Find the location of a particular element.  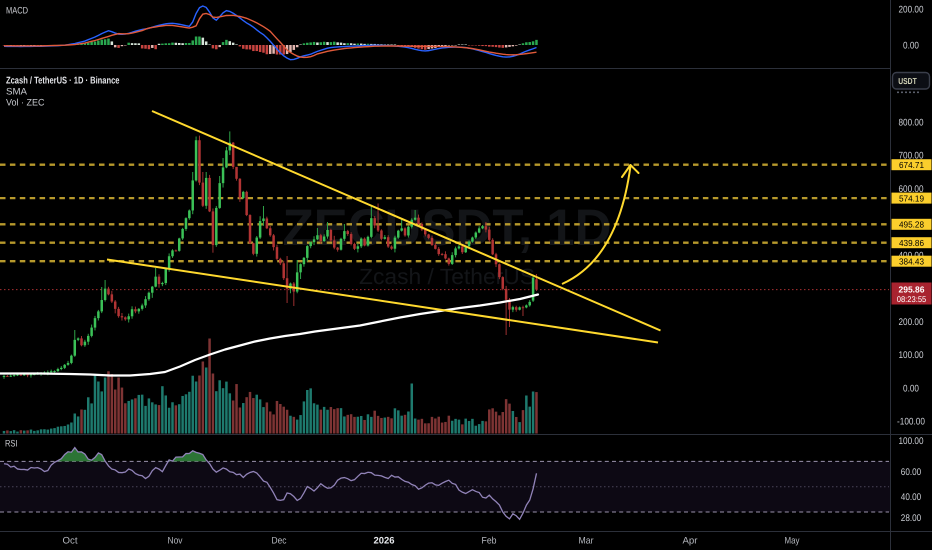

svg-text: May is located at coordinates (792, 541).